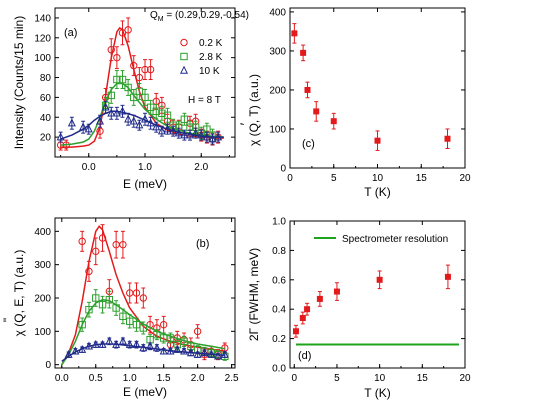 This screenshot has width=545, height=409. I want to click on legend-marker-10-K, so click(184, 69).